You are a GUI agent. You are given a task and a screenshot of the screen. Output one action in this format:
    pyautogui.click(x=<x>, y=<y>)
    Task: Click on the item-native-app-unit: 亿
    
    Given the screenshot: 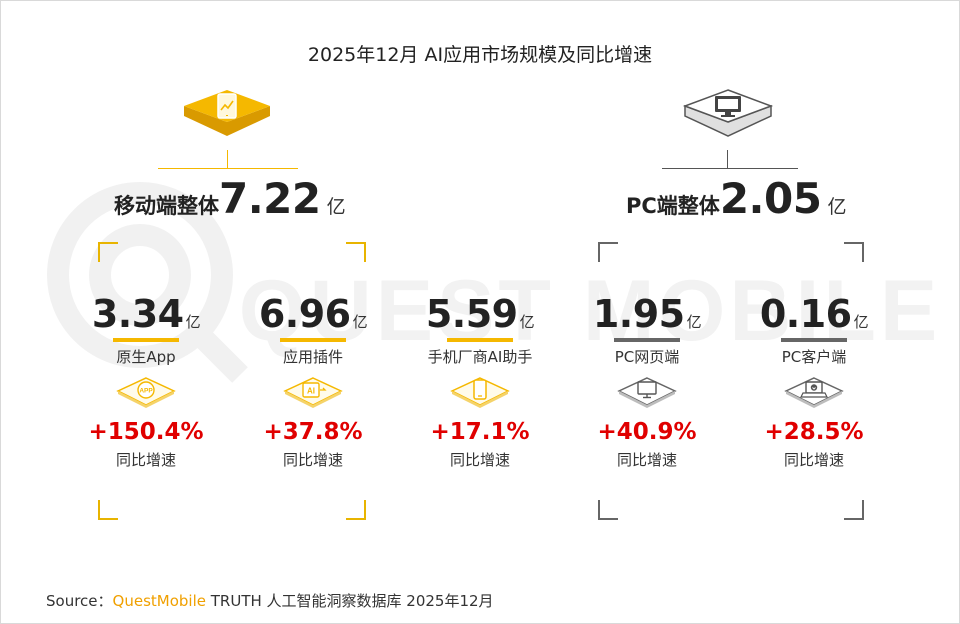 What is the action you would take?
    pyautogui.click(x=193, y=322)
    